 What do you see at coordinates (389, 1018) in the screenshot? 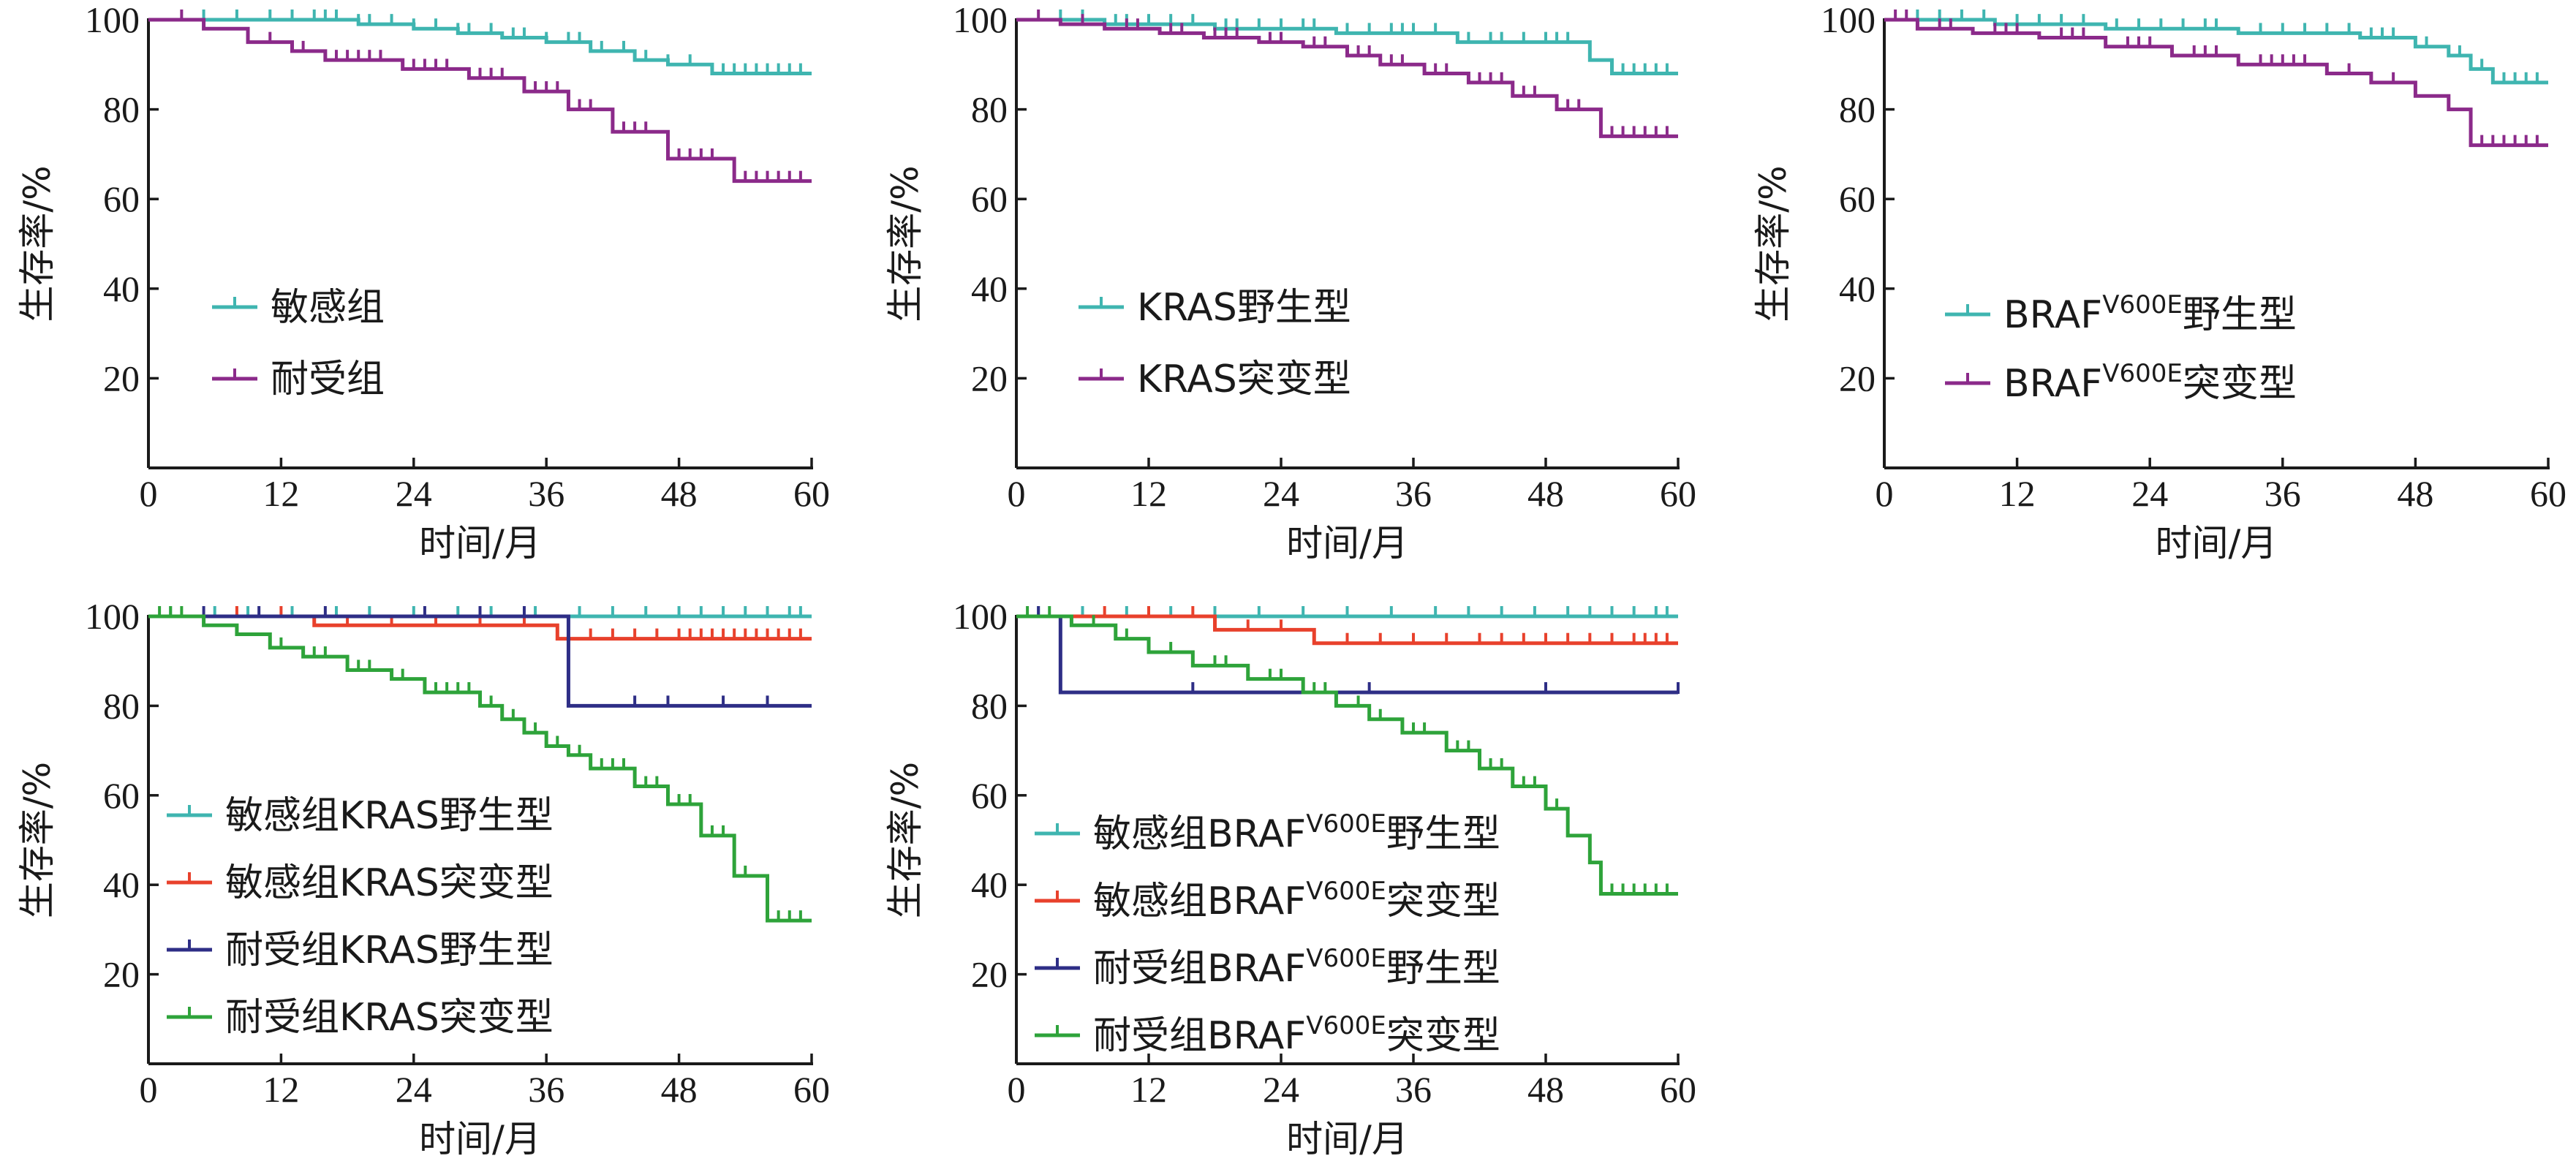
I see `legend-label: 耐受组KRAS突变型` at bounding box center [389, 1018].